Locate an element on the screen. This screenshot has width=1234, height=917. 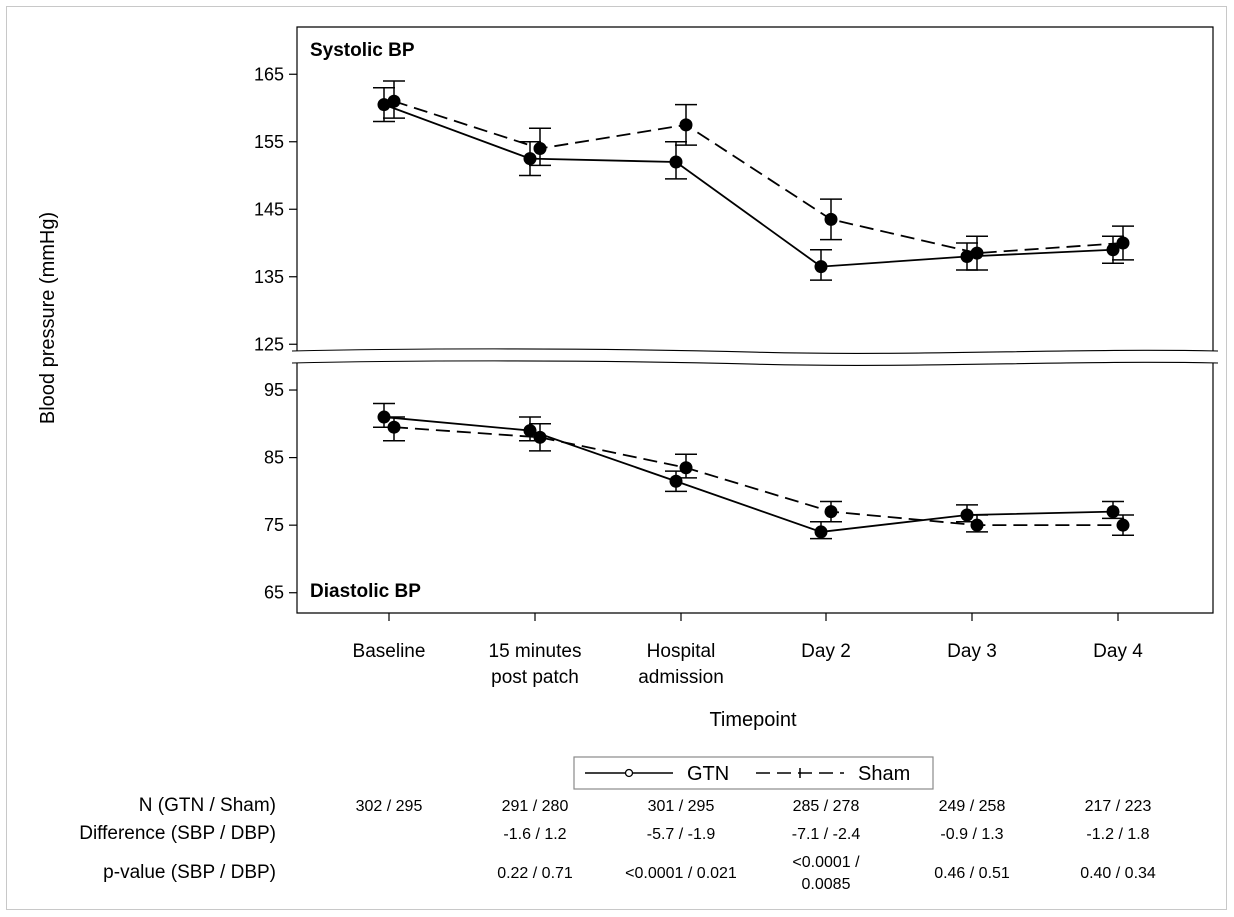
table-cell: -5.7 / -1.9 is located at coordinates (681, 834).